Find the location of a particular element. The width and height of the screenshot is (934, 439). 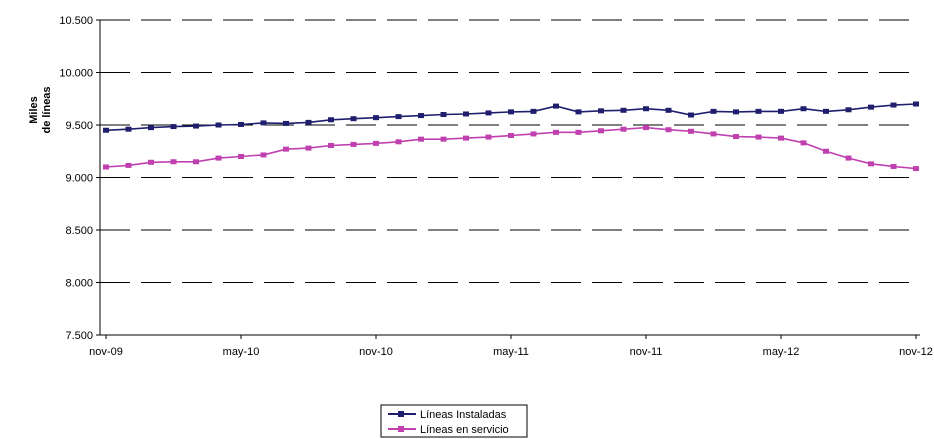

legend-label-servicio: Líneas en servicio is located at coordinates (464, 430).